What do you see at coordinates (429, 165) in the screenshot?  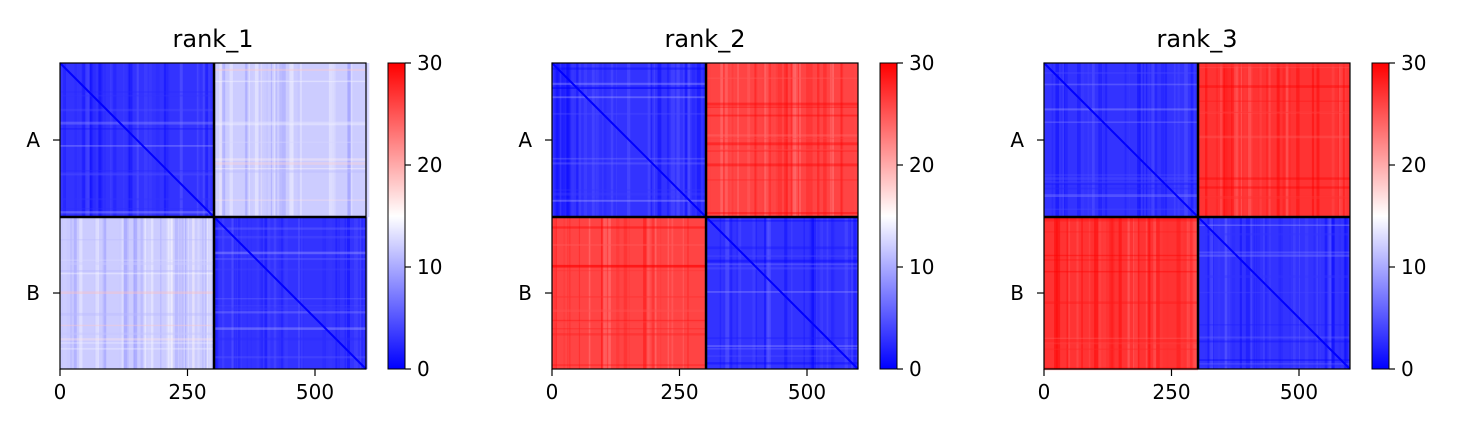 I see `colorbar-tick-label: 20` at bounding box center [429, 165].